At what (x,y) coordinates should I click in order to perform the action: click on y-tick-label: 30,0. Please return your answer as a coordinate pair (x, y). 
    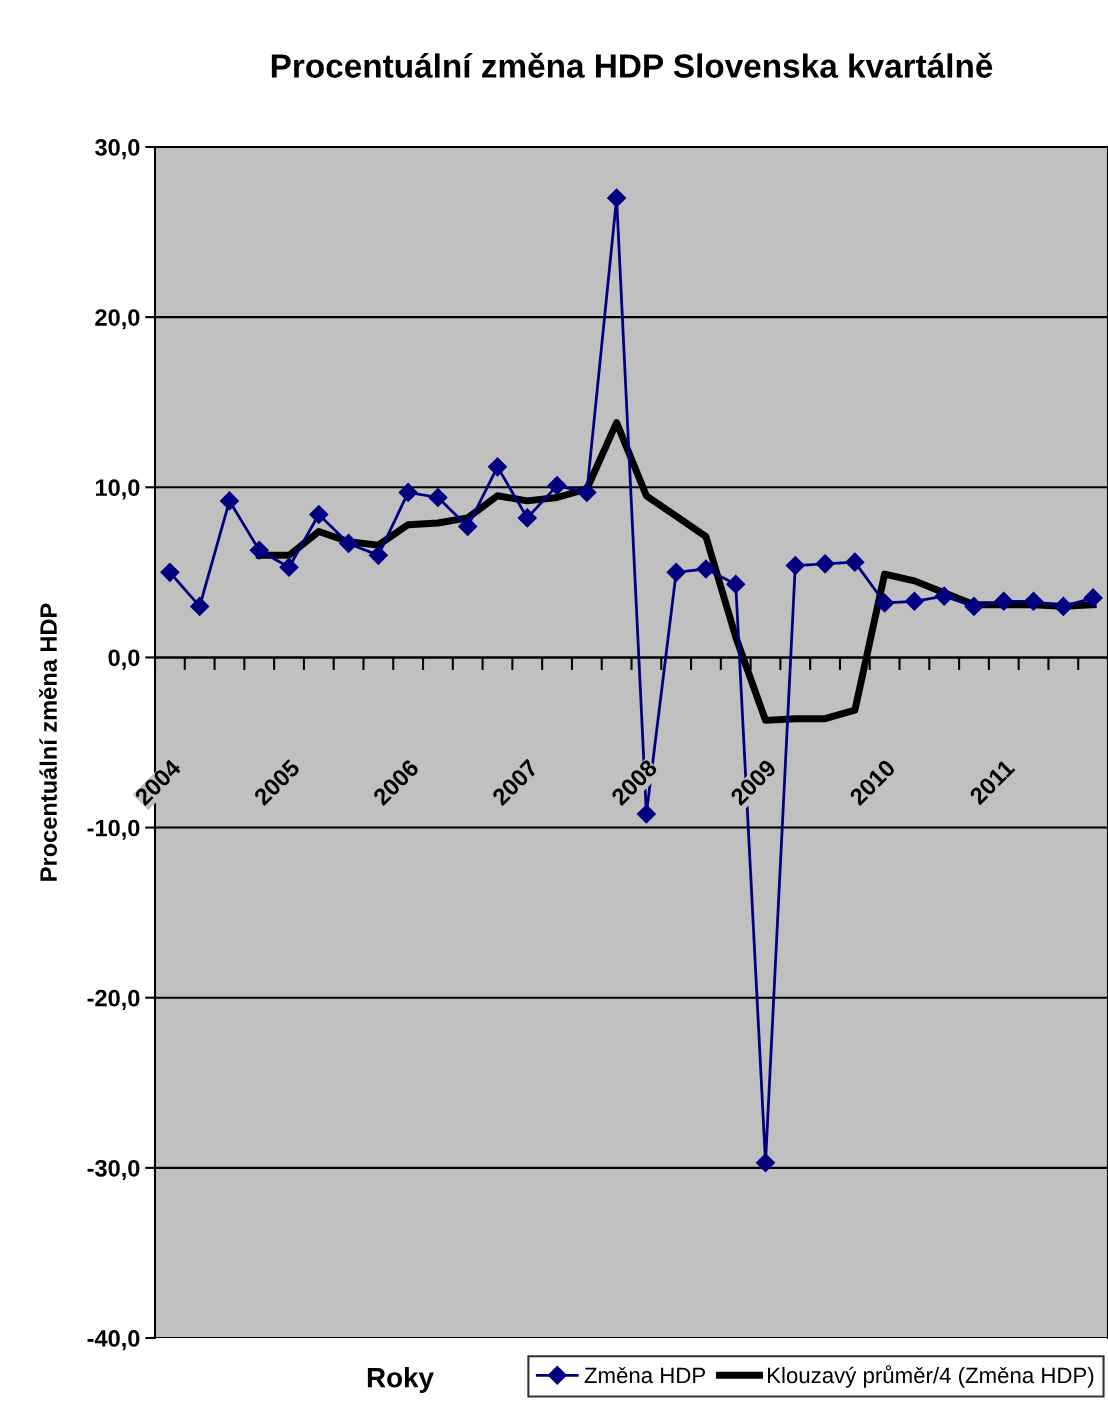
    Looking at the image, I should click on (117, 149).